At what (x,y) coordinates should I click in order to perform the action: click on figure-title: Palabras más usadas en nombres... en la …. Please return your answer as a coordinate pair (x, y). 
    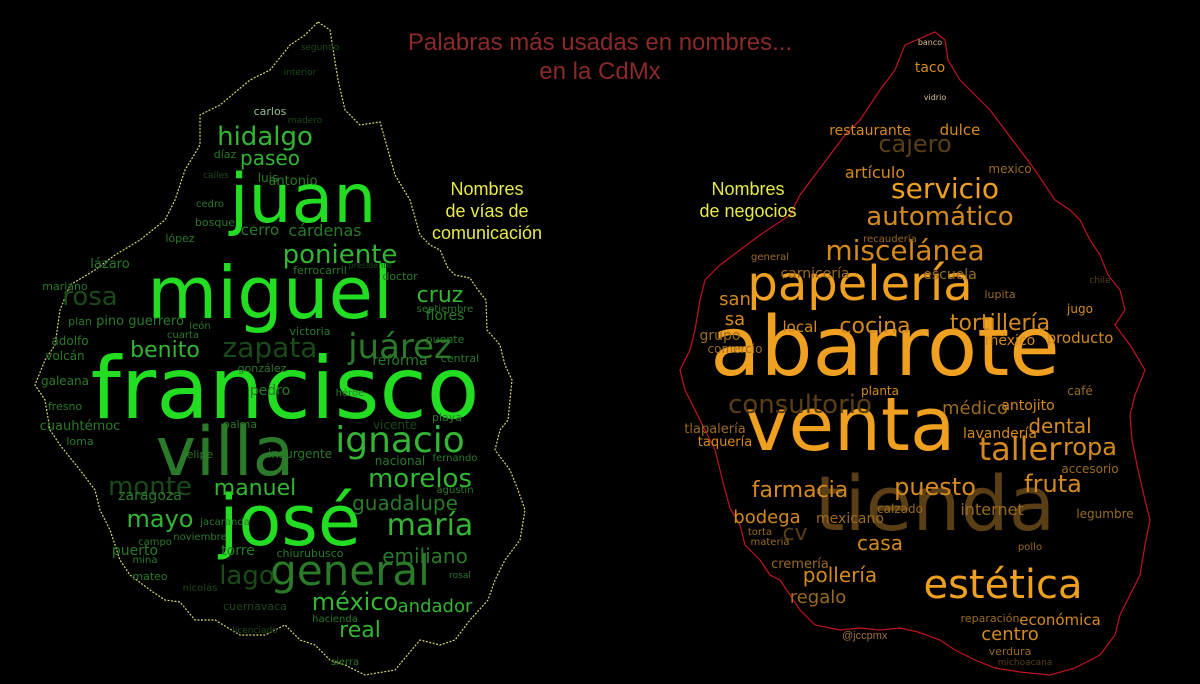
    Looking at the image, I should click on (600, 57).